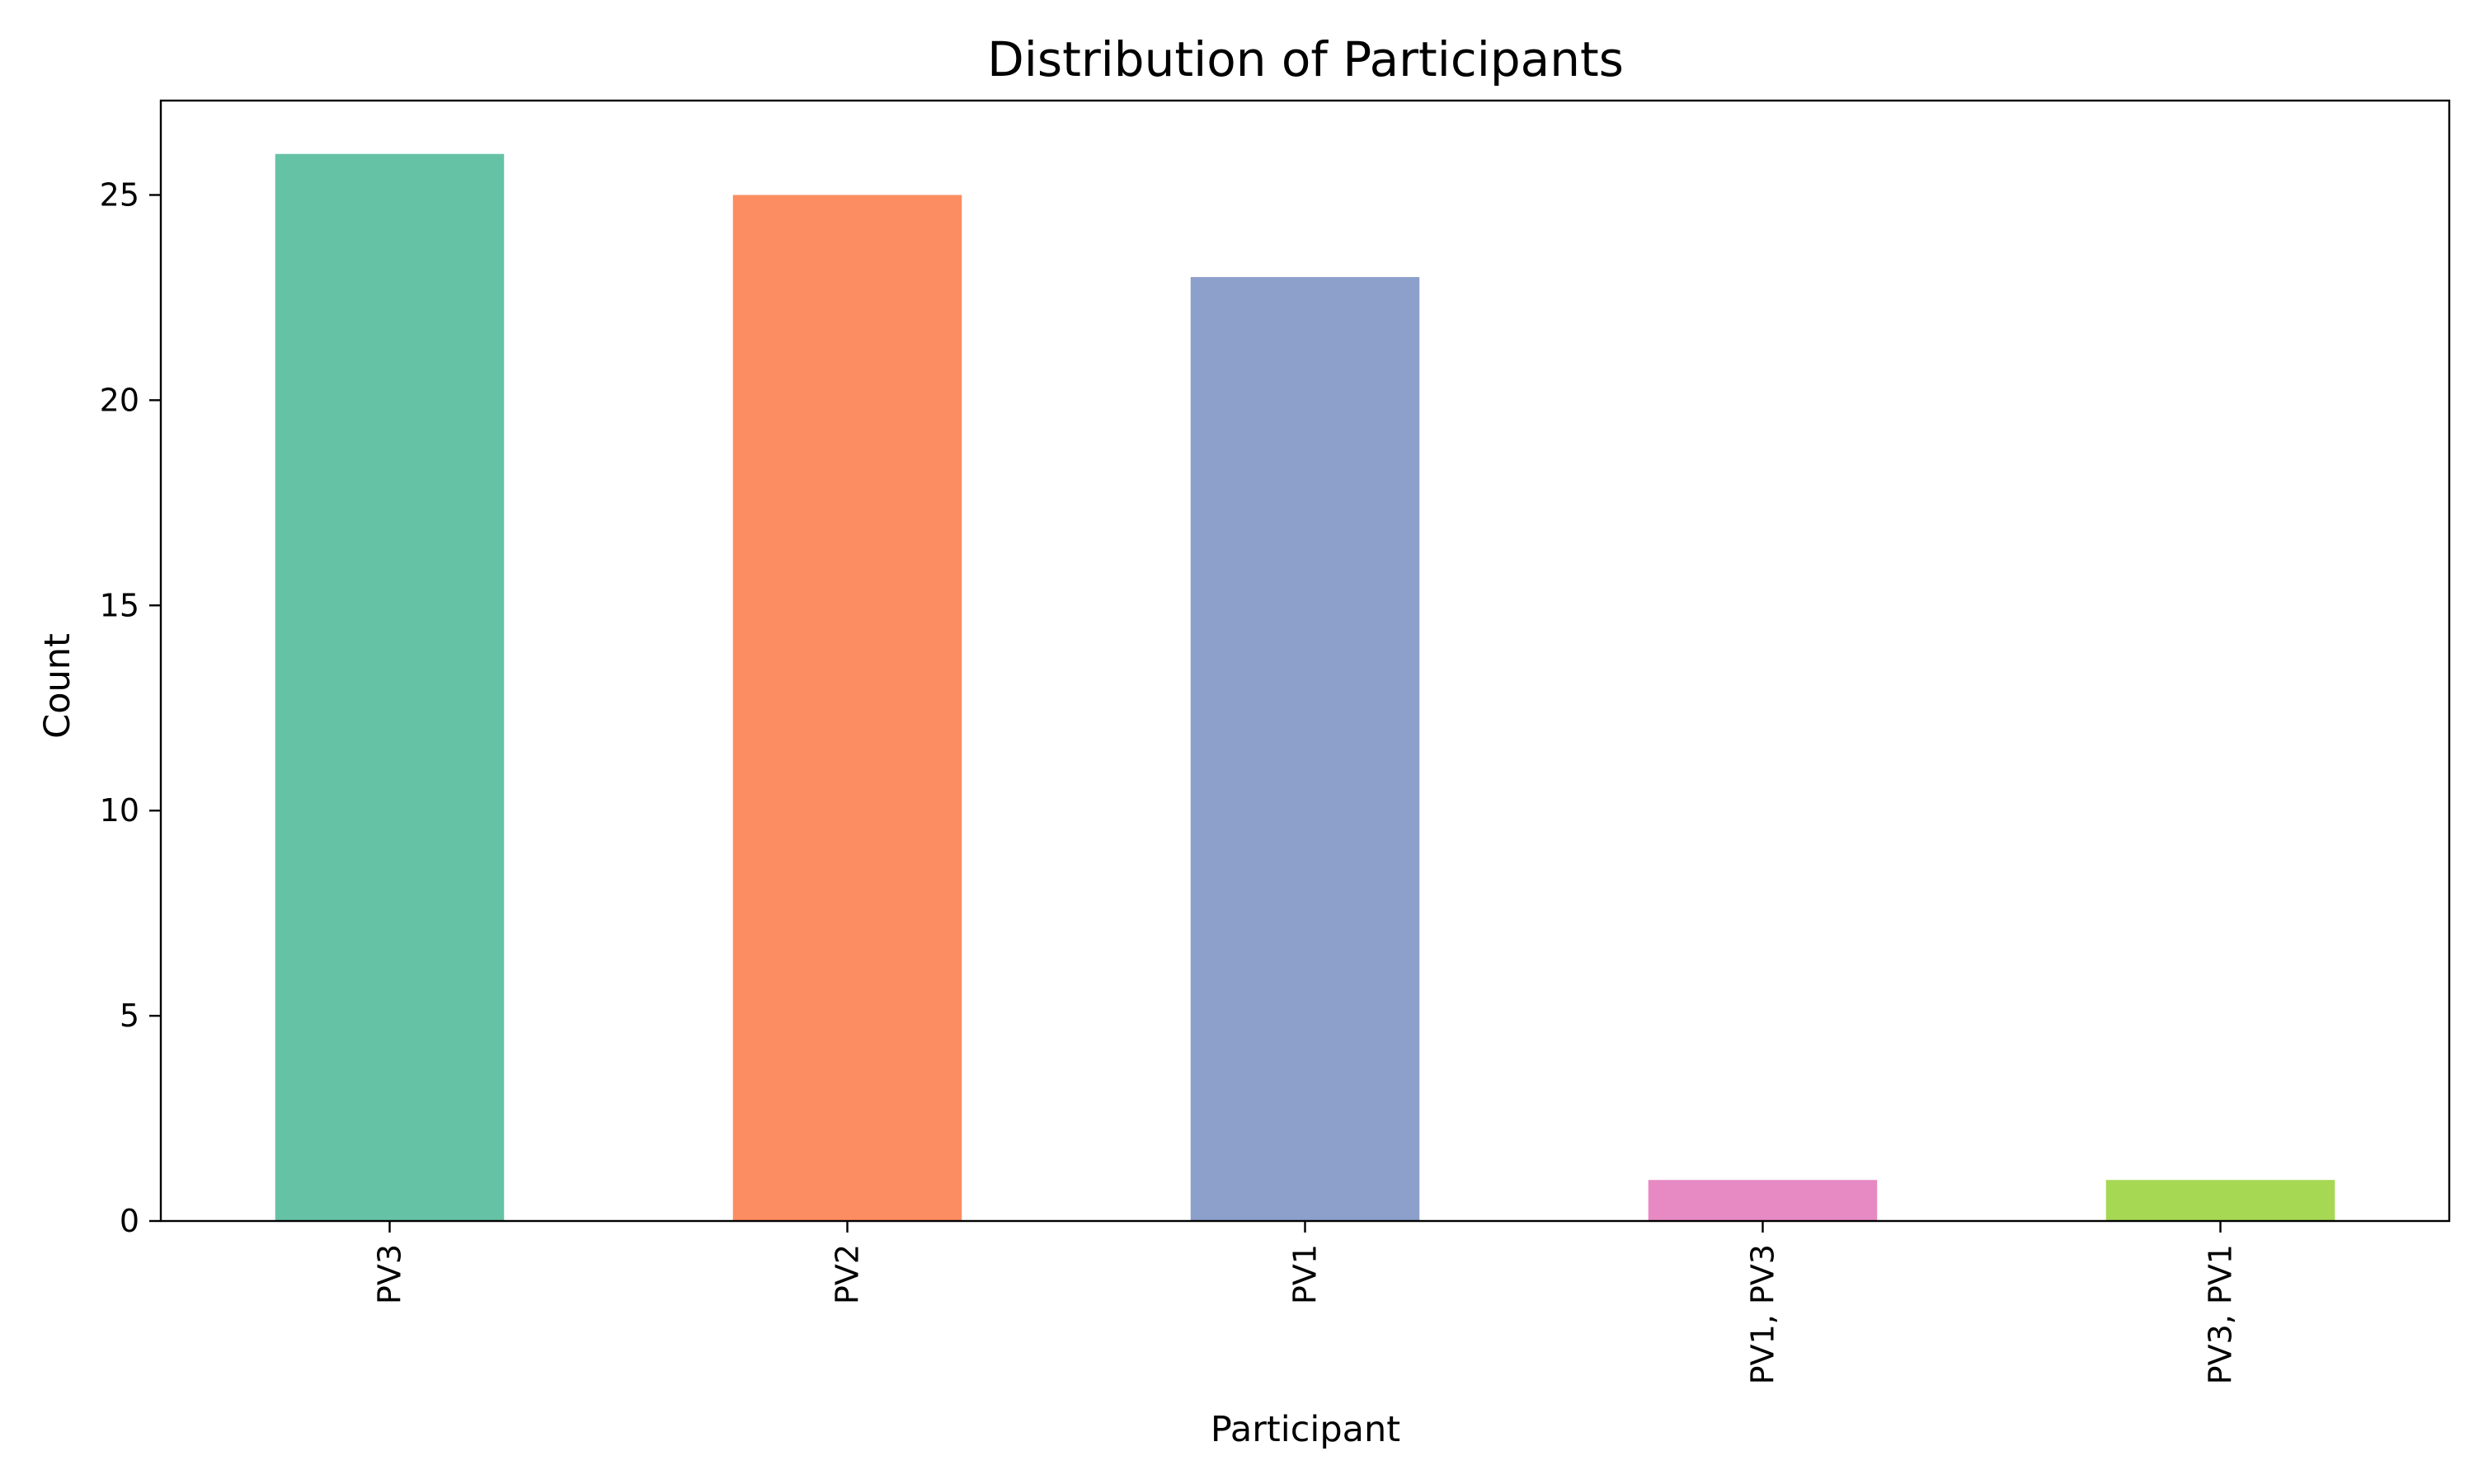  What do you see at coordinates (119, 810) in the screenshot?
I see `y-tick-label: 10` at bounding box center [119, 810].